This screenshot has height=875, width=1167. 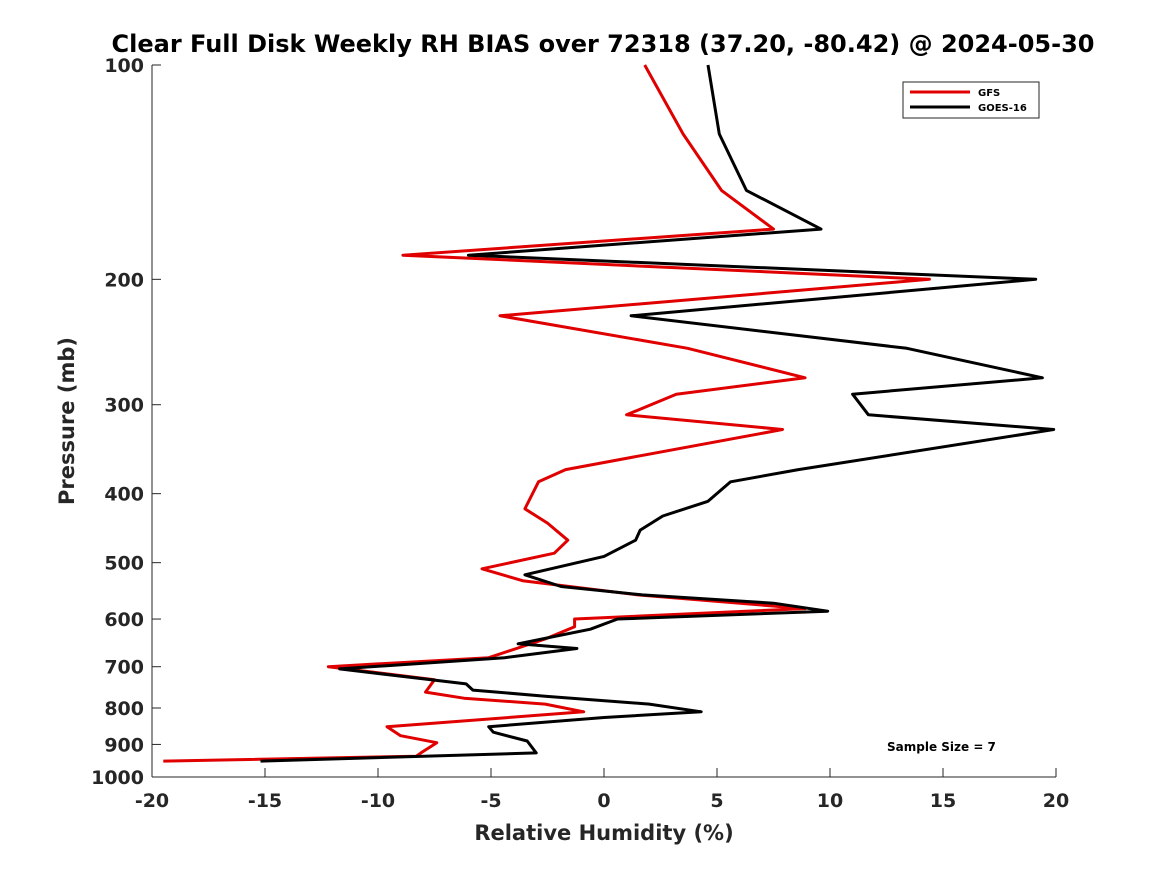 What do you see at coordinates (943, 801) in the screenshot?
I see `x-tick-label: 15` at bounding box center [943, 801].